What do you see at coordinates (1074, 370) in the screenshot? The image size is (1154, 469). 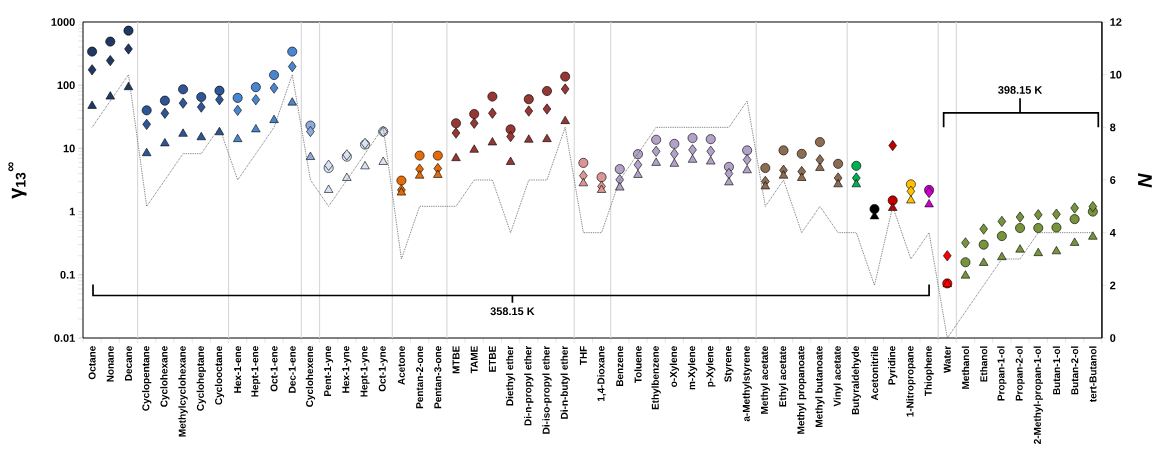 I see `x-tick-label: Butan-2-ol` at bounding box center [1074, 370].